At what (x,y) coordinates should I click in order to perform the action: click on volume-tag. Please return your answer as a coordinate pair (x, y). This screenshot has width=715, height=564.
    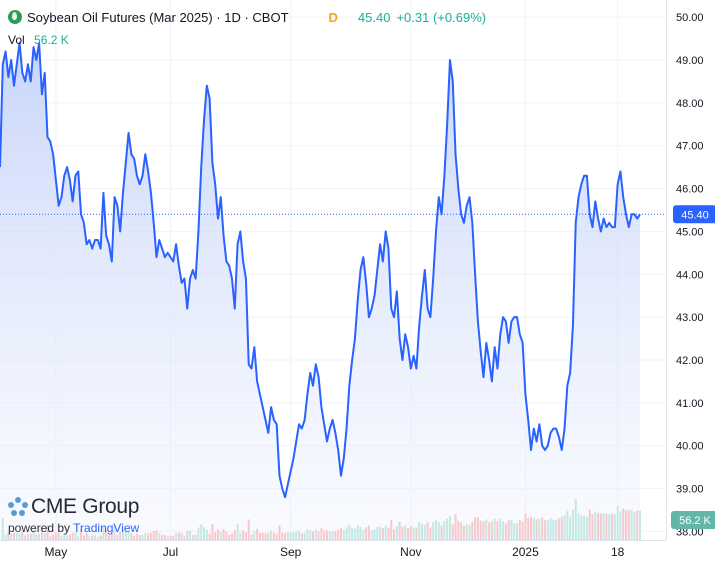
    Looking at the image, I should click on (693, 520).